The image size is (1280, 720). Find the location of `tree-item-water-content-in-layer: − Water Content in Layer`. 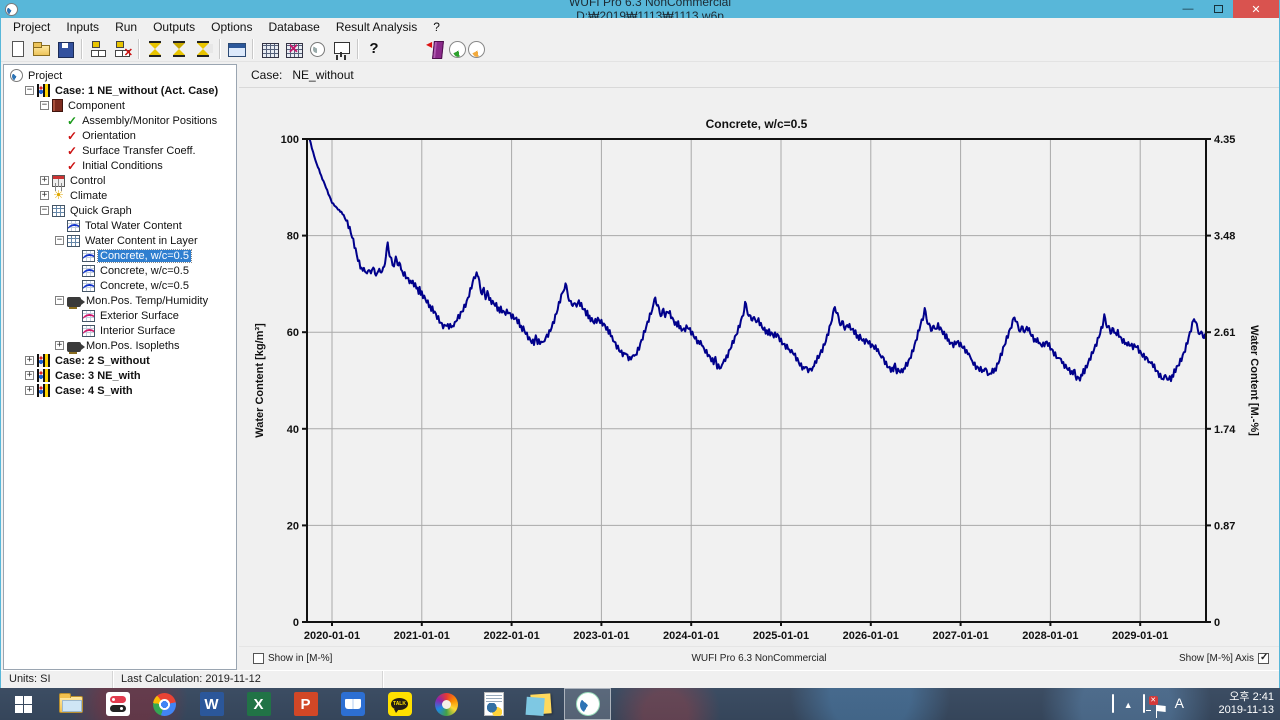

tree-item-water-content-in-layer: − Water Content in Layer is located at coordinates (120, 240).